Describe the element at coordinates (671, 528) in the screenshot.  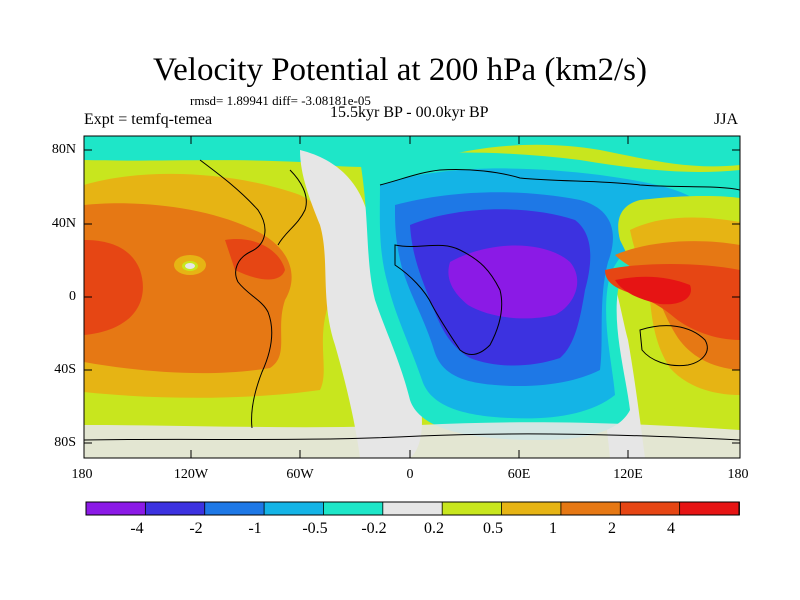
I see `colorbar-label: 4` at that location.